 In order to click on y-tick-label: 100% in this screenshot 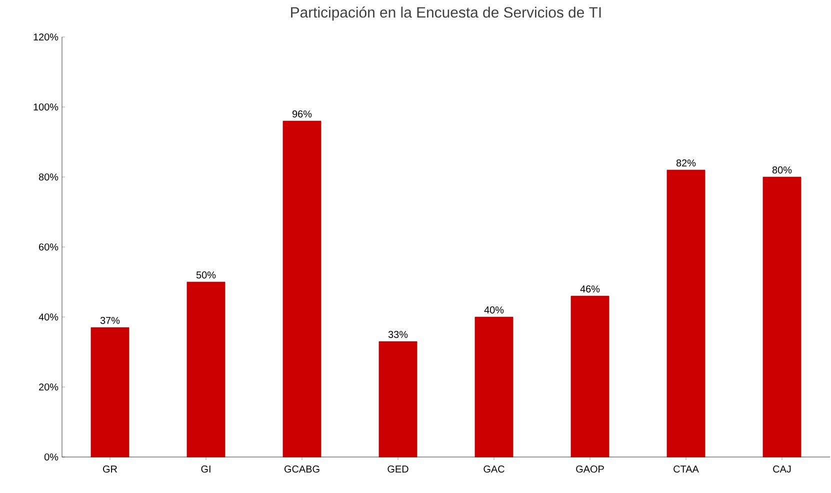, I will do `click(46, 107)`.